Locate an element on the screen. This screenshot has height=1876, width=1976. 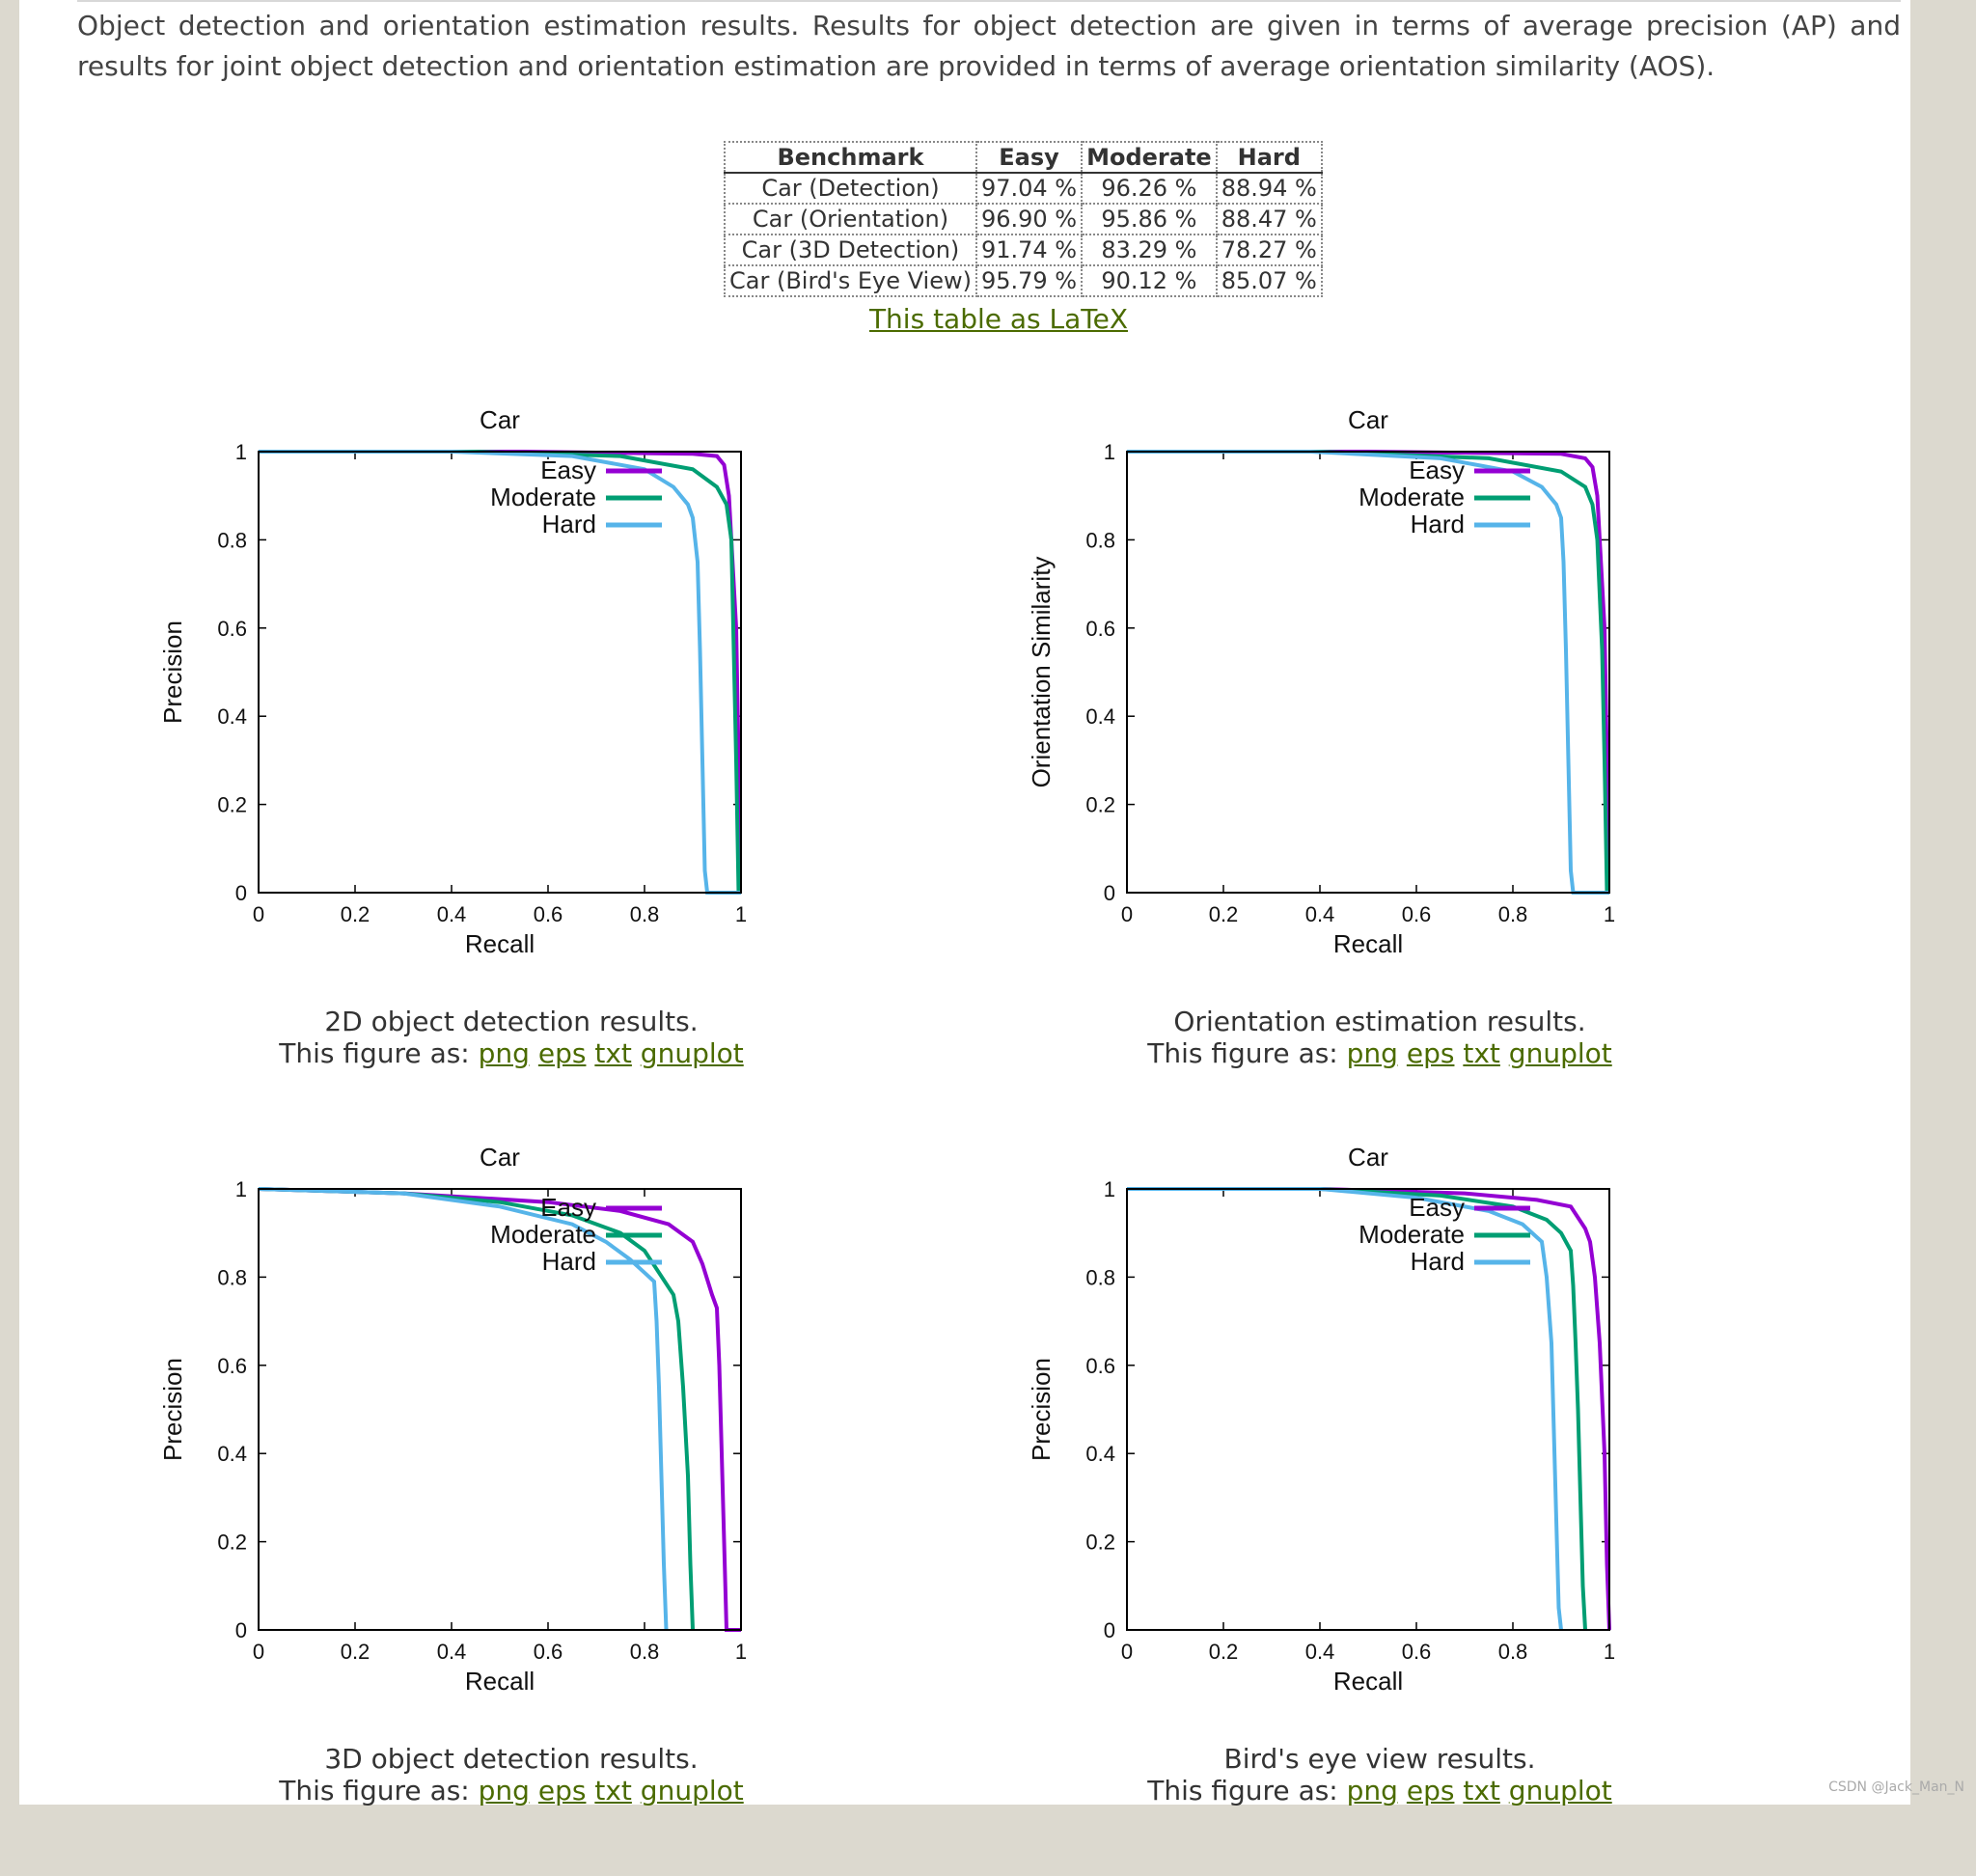
table-cell: 90.12 % is located at coordinates (1149, 280).